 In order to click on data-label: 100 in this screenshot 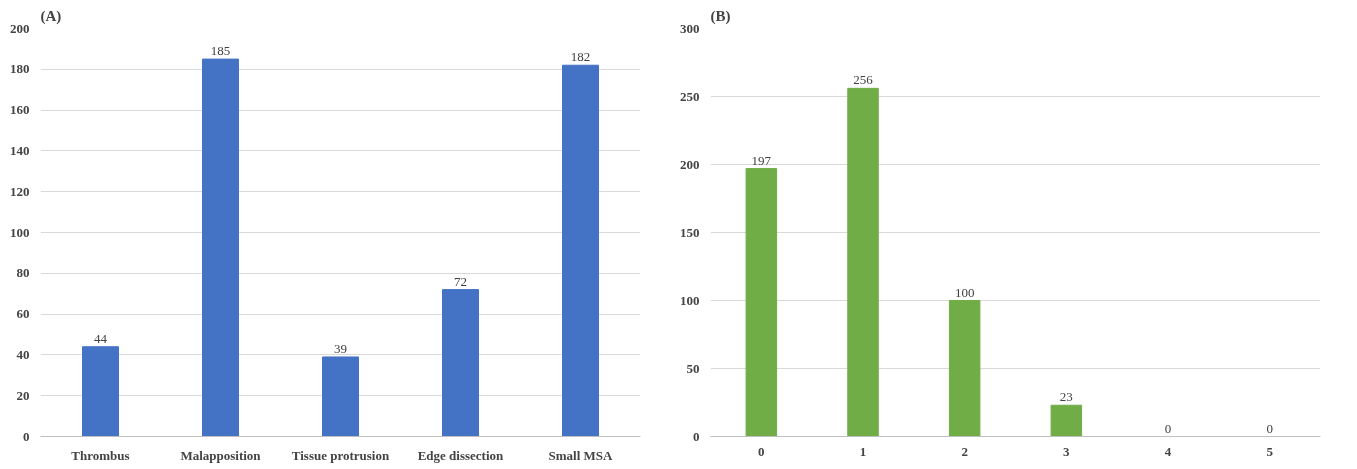, I will do `click(964, 292)`.